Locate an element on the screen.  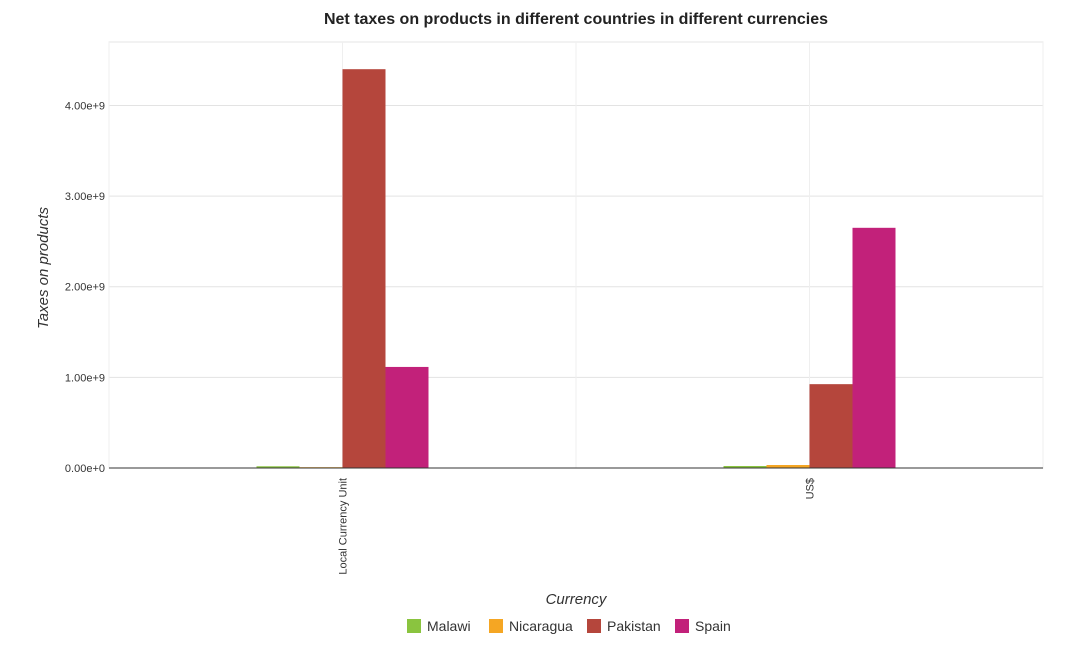
legend-swatch-nicaragua is located at coordinates (496, 626).